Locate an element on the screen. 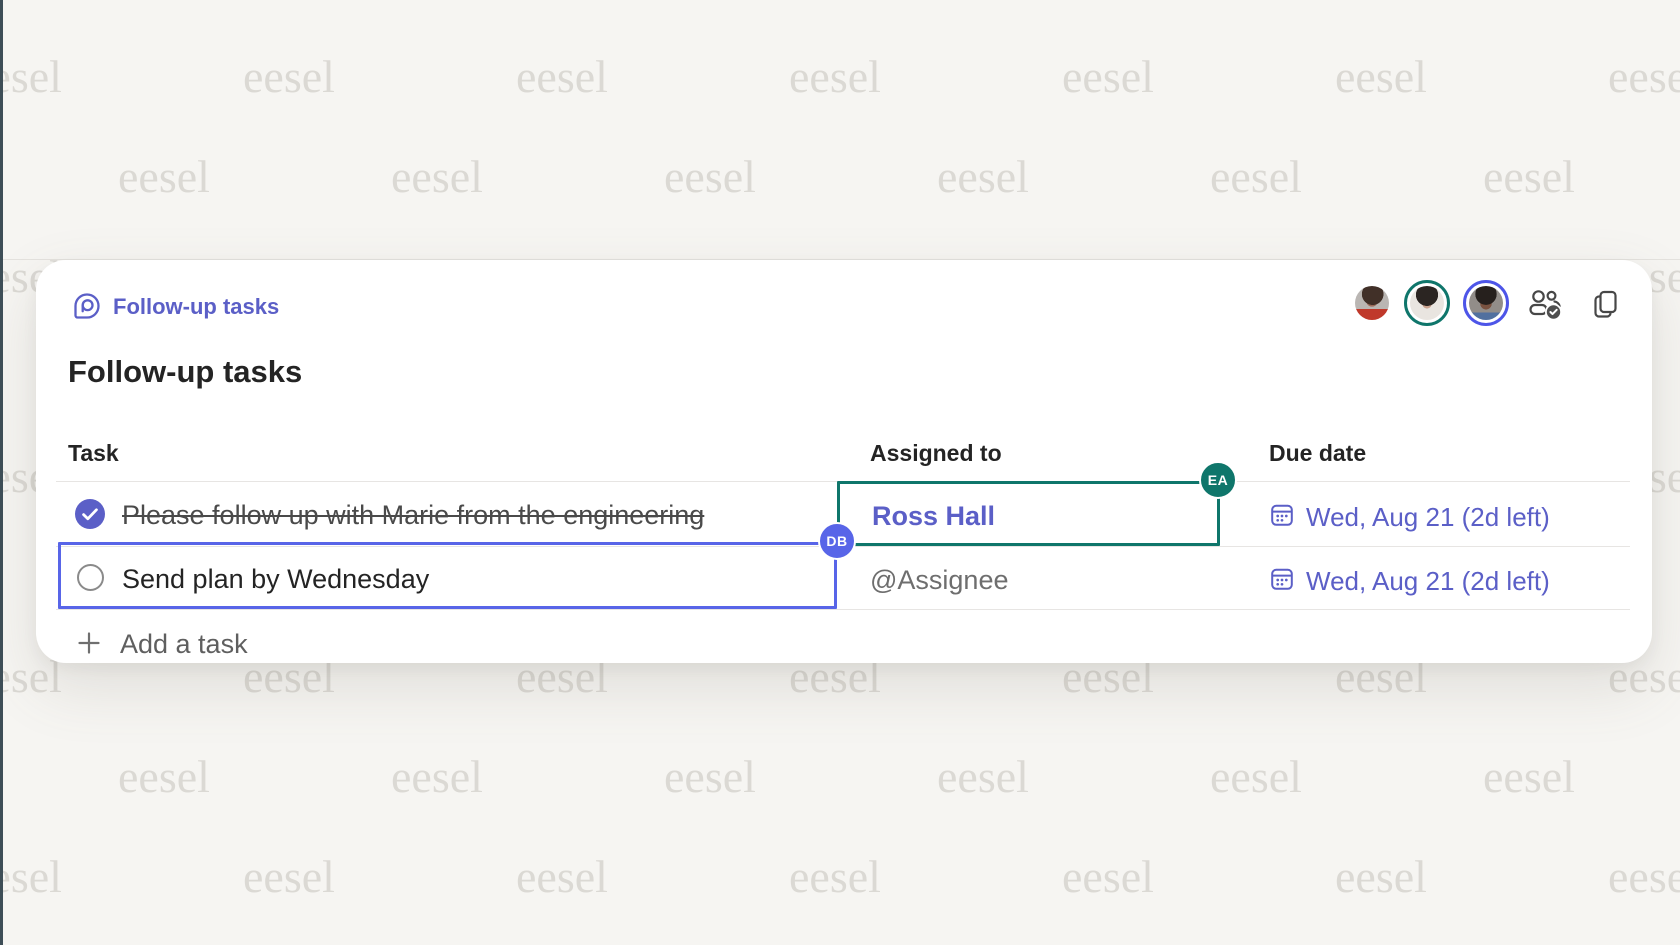 The width and height of the screenshot is (1680, 945). task-title: Send plan by Wednesday is located at coordinates (276, 579).